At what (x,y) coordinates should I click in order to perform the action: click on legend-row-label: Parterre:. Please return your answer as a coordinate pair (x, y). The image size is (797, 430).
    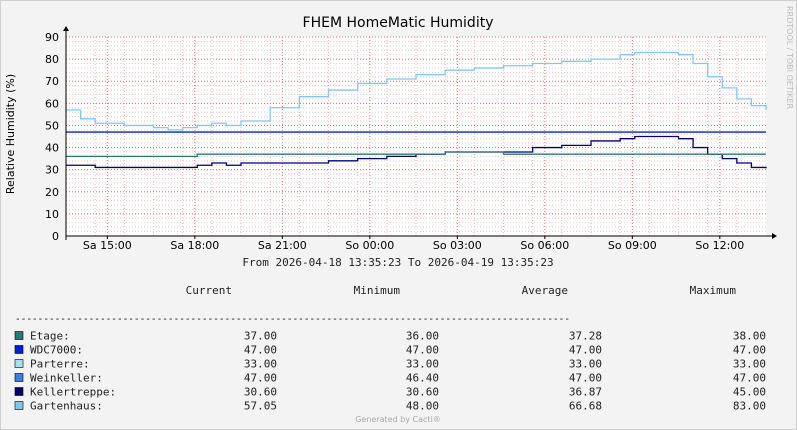
    Looking at the image, I should click on (60, 364).